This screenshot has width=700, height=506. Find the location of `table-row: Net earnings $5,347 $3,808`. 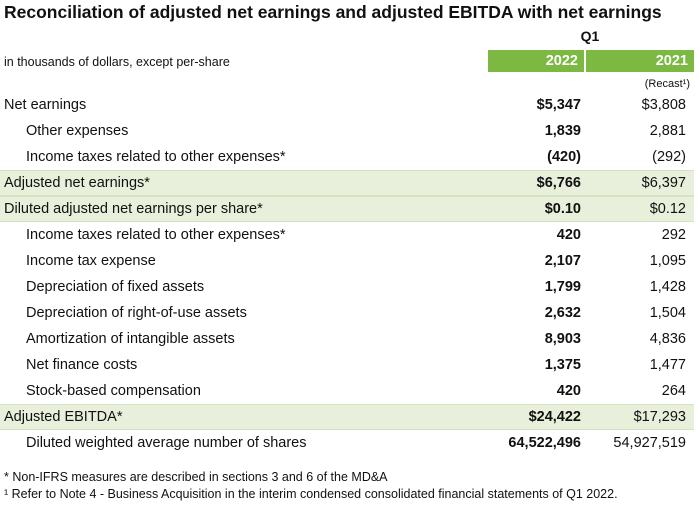

table-row: Net earnings $5,347 $3,808 is located at coordinates (347, 105).